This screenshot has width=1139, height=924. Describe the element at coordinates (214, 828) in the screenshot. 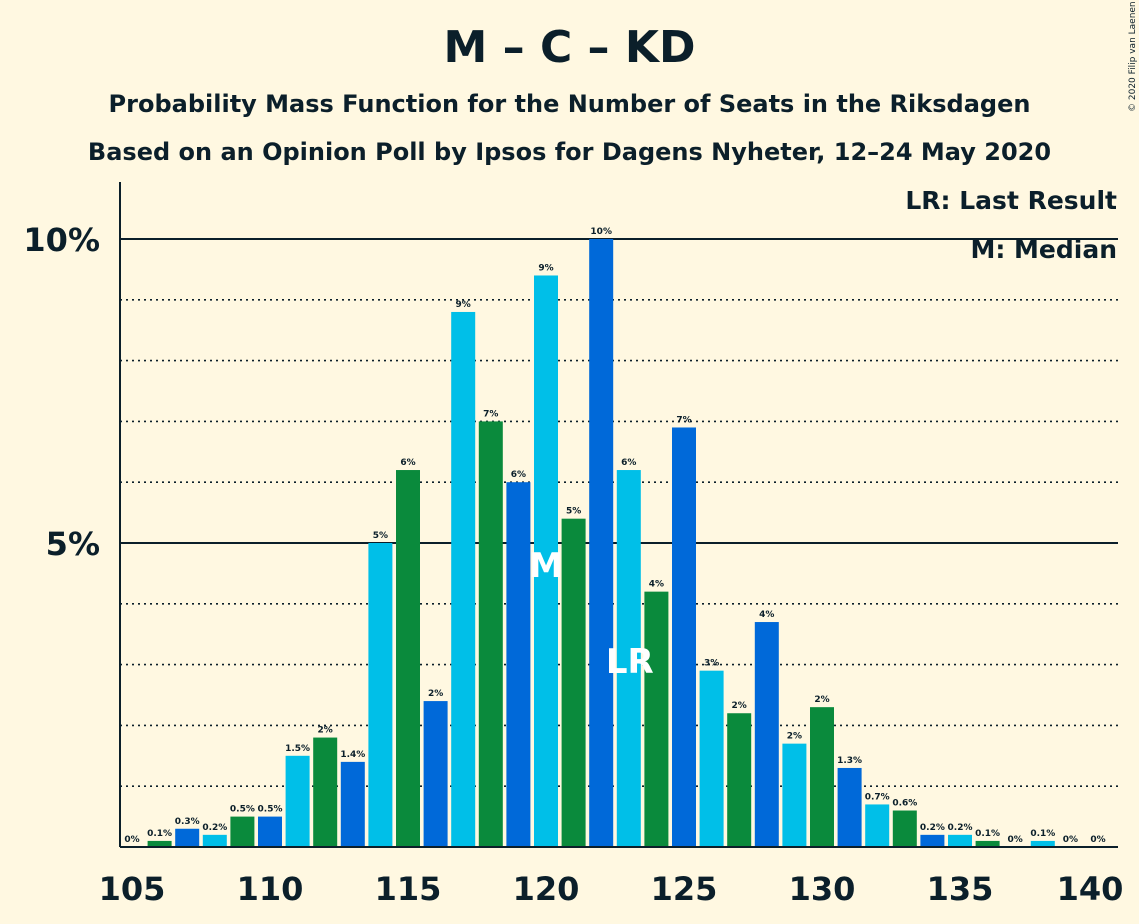

I see `data-label-108: 0.2%` at that location.